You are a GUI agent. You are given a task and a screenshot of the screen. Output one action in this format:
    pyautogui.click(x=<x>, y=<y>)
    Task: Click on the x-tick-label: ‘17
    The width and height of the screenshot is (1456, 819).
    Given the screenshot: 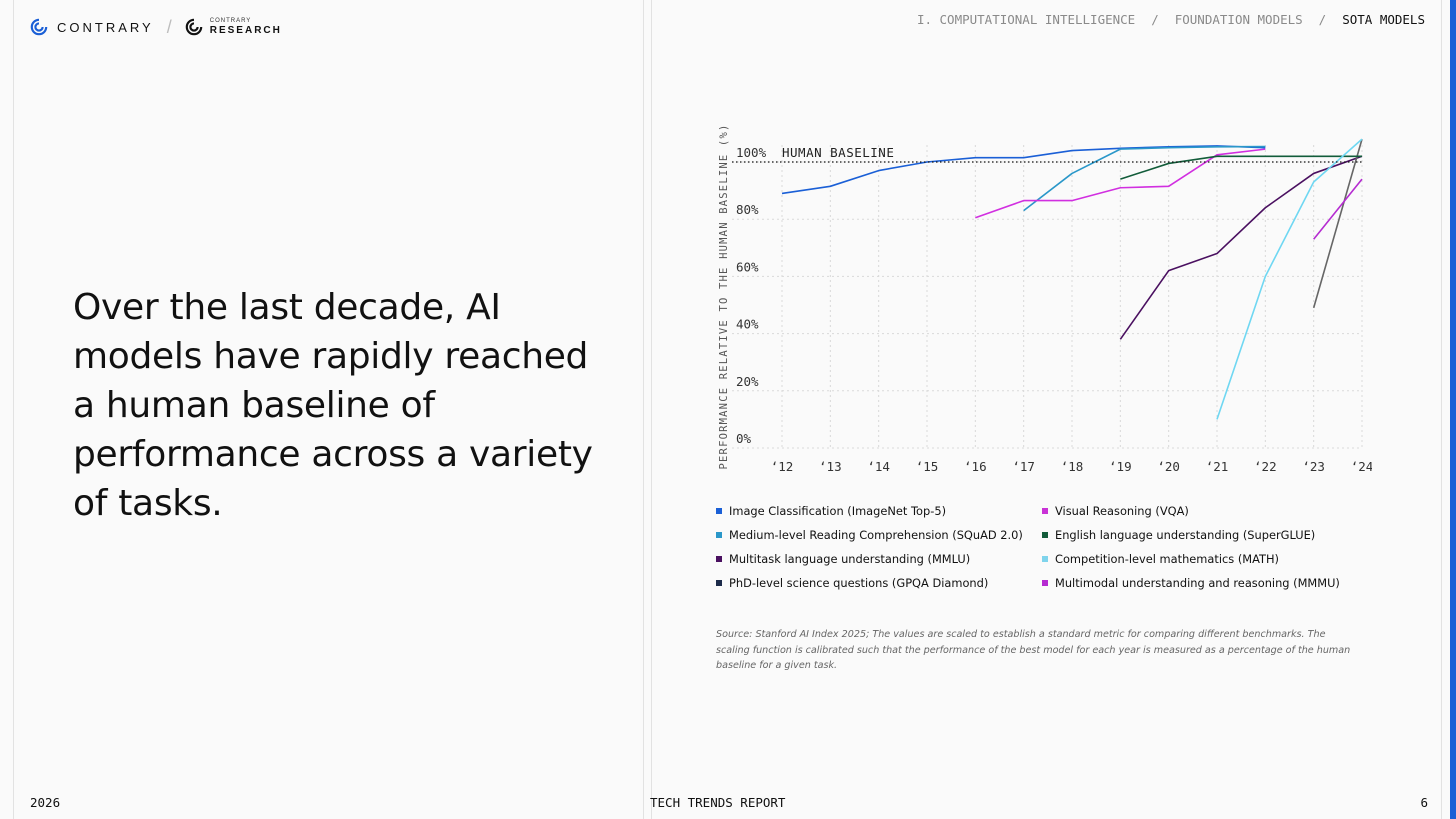 What is the action you would take?
    pyautogui.click(x=1023, y=466)
    